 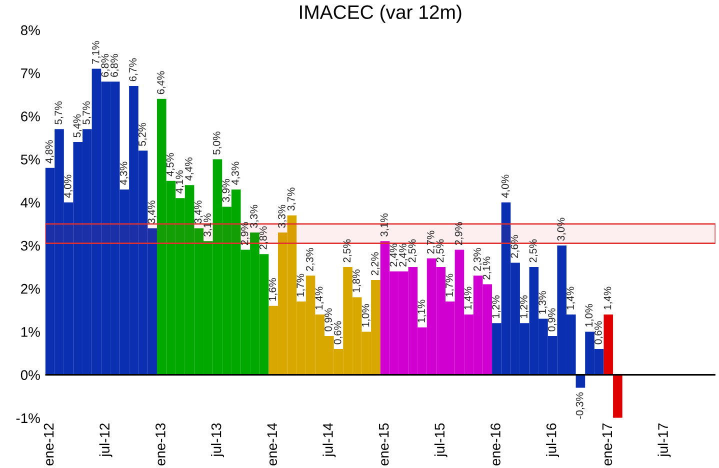 I want to click on x-tick-label: jul-13, so click(x=217, y=440).